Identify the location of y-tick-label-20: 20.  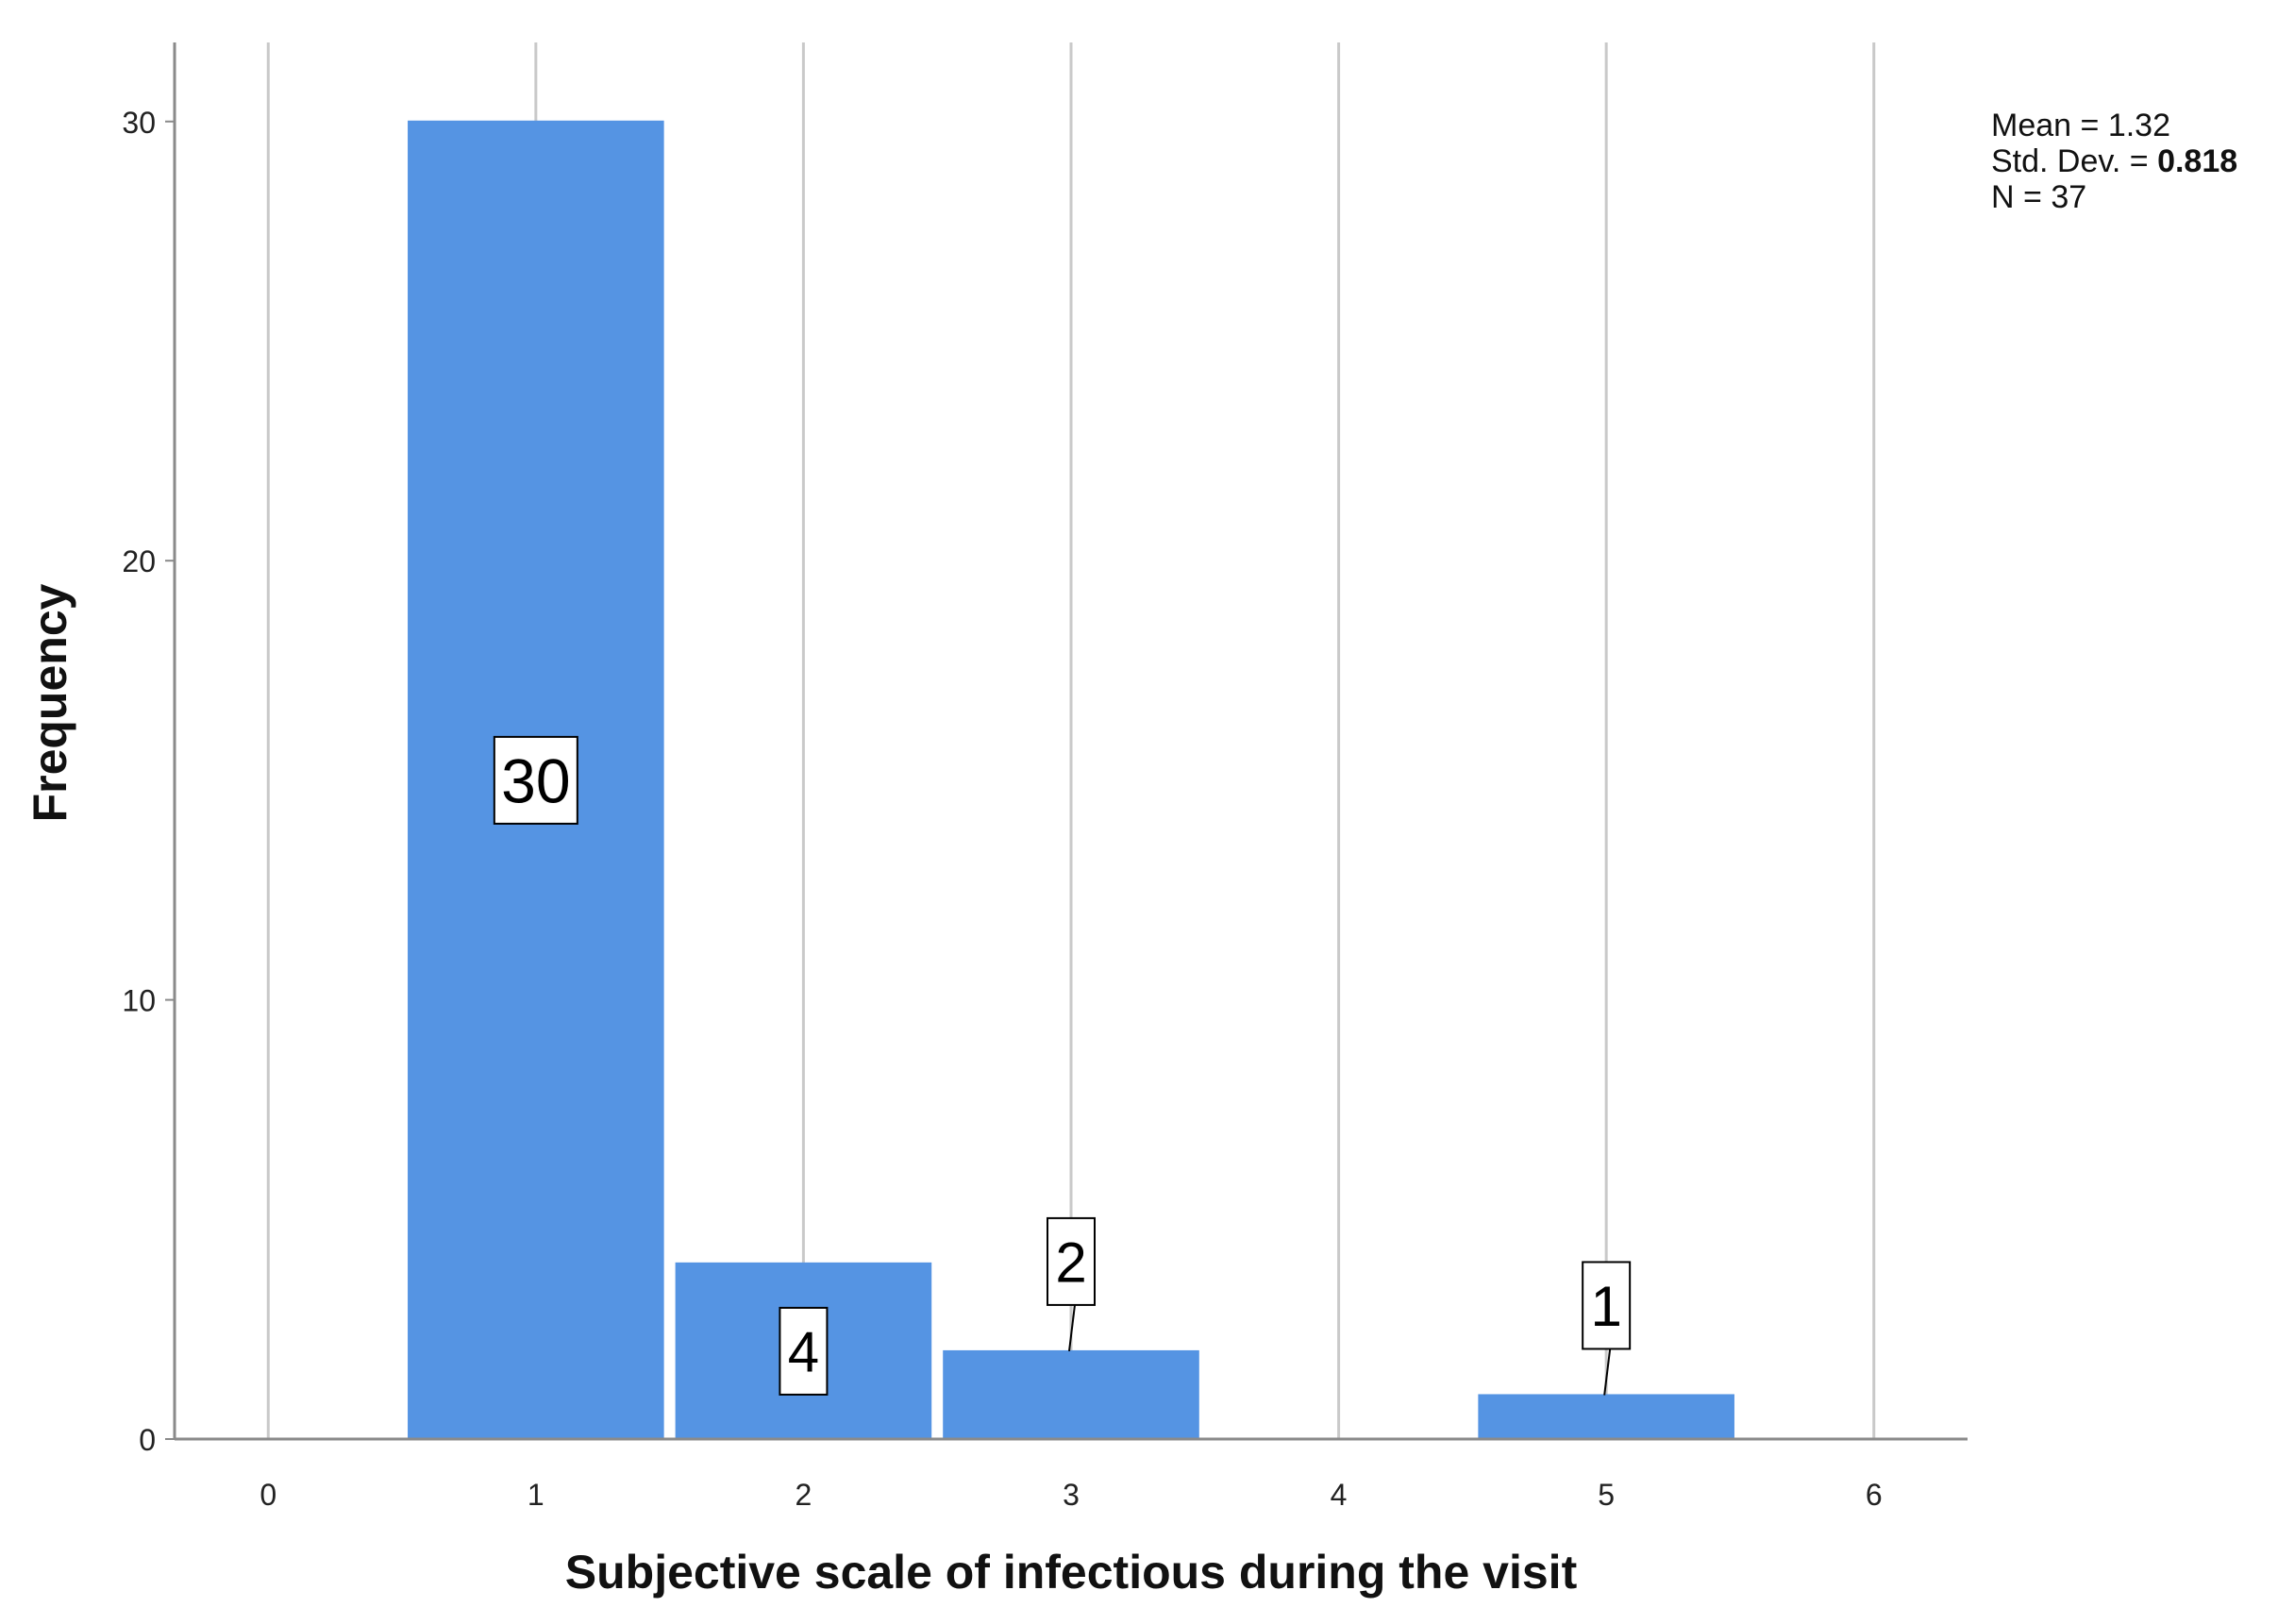
(139, 561).